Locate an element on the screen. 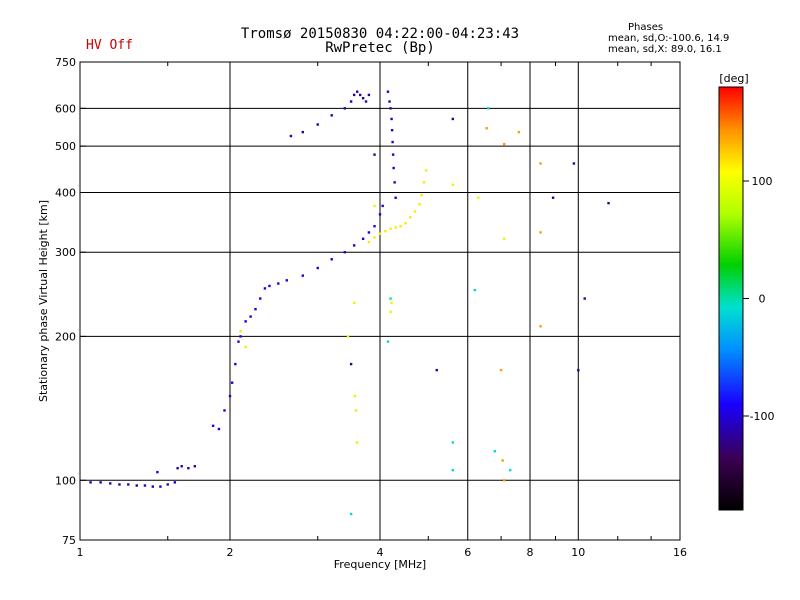 This screenshot has height=600, width=800. y-tick-label: 100 is located at coordinates (65, 480).